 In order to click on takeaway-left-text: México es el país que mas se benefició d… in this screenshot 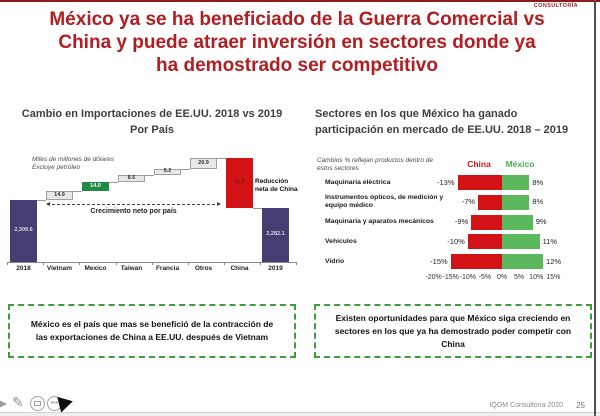, I will do `click(152, 330)`.